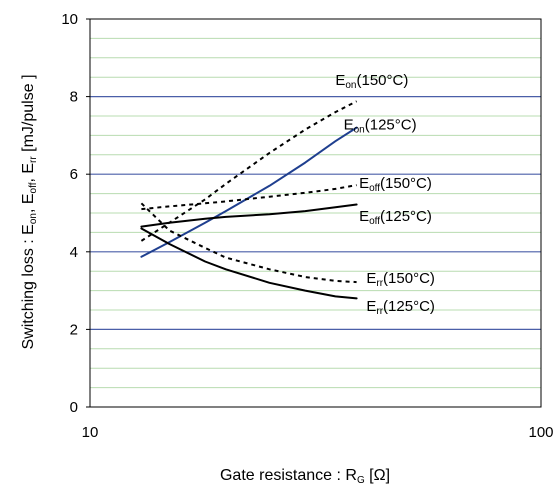  Describe the element at coordinates (74, 174) in the screenshot. I see `y-tick-label: 6` at that location.